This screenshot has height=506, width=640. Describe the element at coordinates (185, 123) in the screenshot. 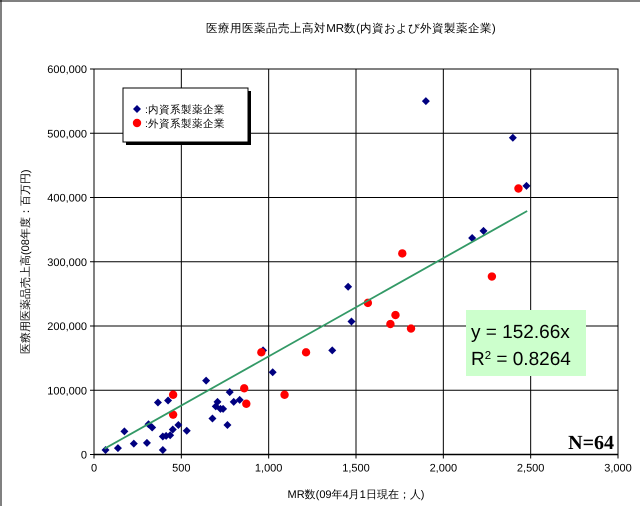

I see `legend-label: :外資系製薬企業` at that location.